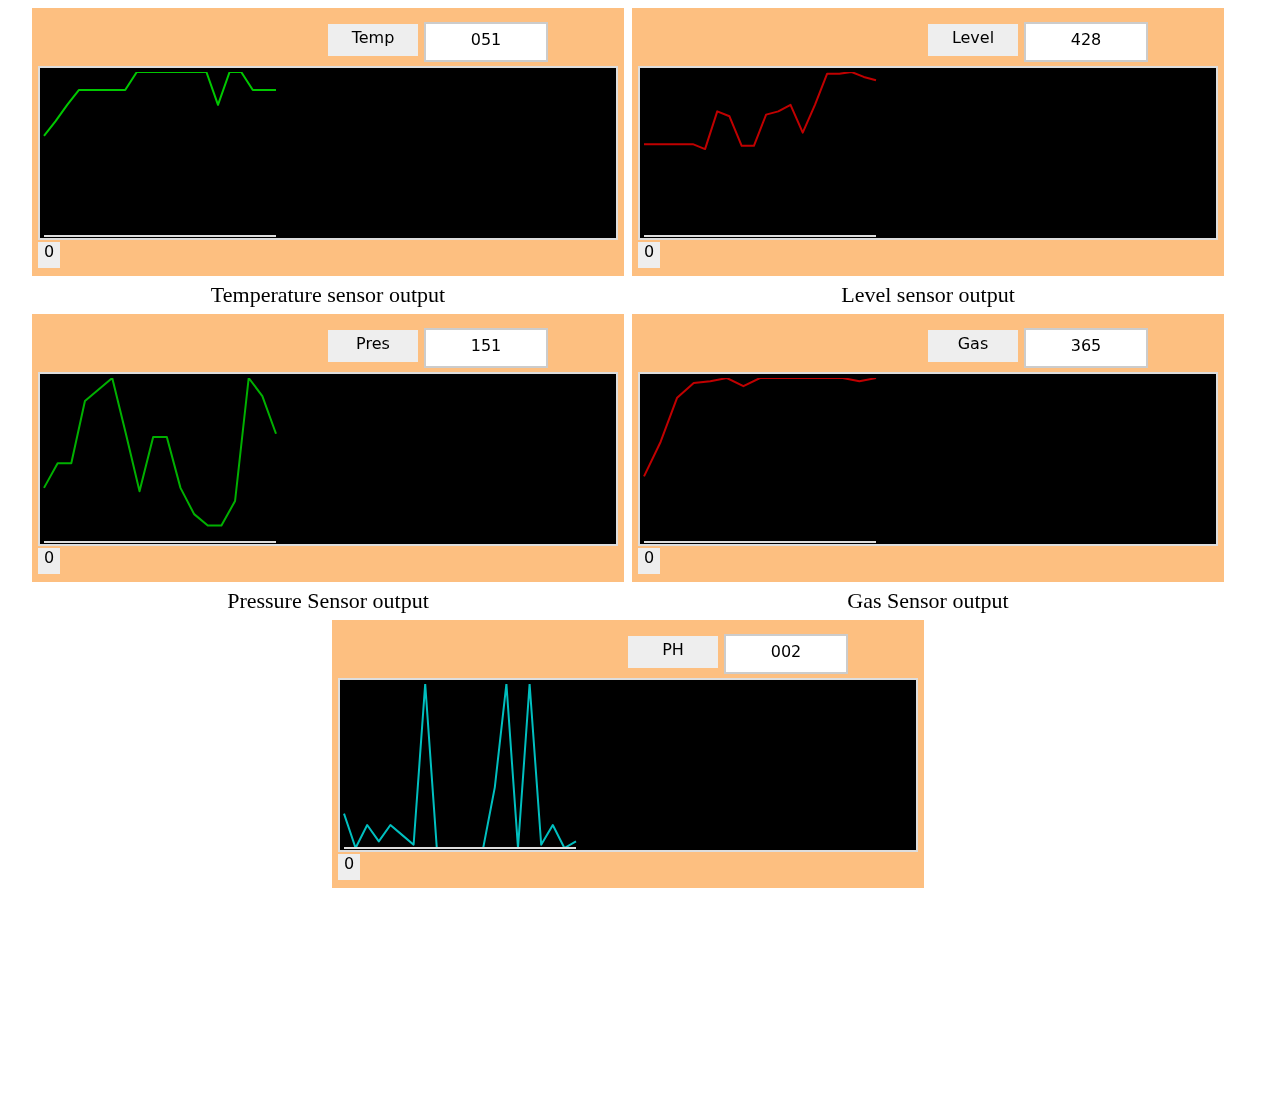 This screenshot has width=1263, height=1106. Describe the element at coordinates (786, 654) in the screenshot. I see `text: 002` at that location.